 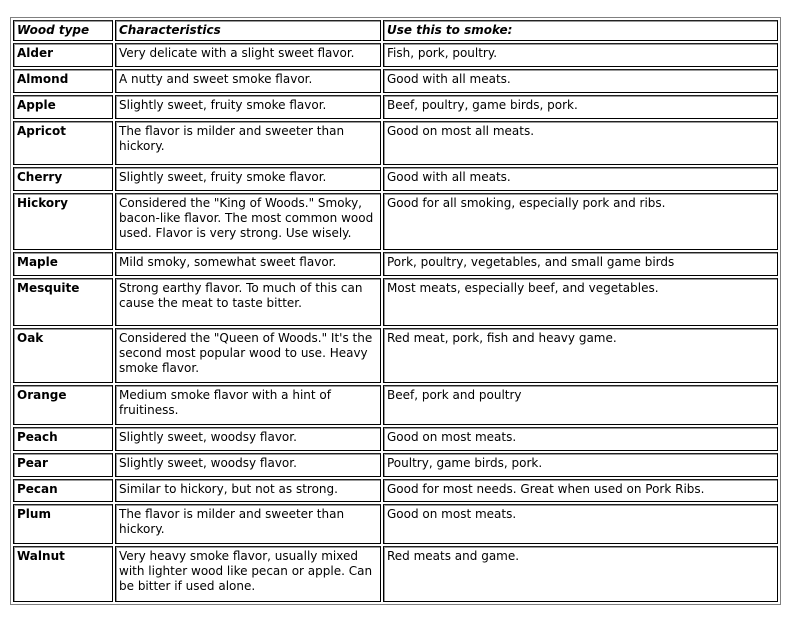 I want to click on use-cell: Beef, pork and poultry, so click(x=580, y=405).